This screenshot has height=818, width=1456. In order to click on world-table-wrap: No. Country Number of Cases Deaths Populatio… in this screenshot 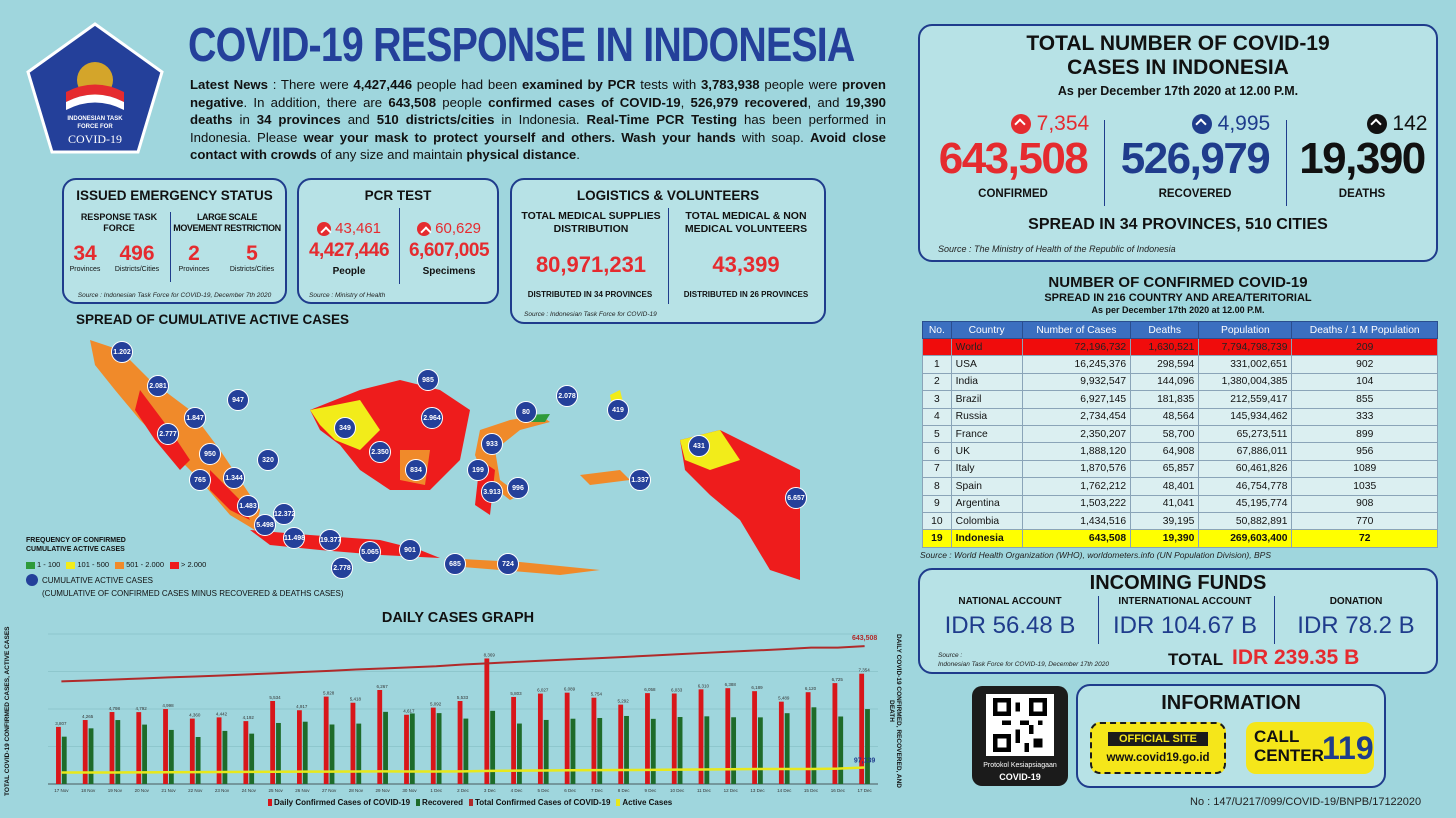, I will do `click(1180, 434)`.